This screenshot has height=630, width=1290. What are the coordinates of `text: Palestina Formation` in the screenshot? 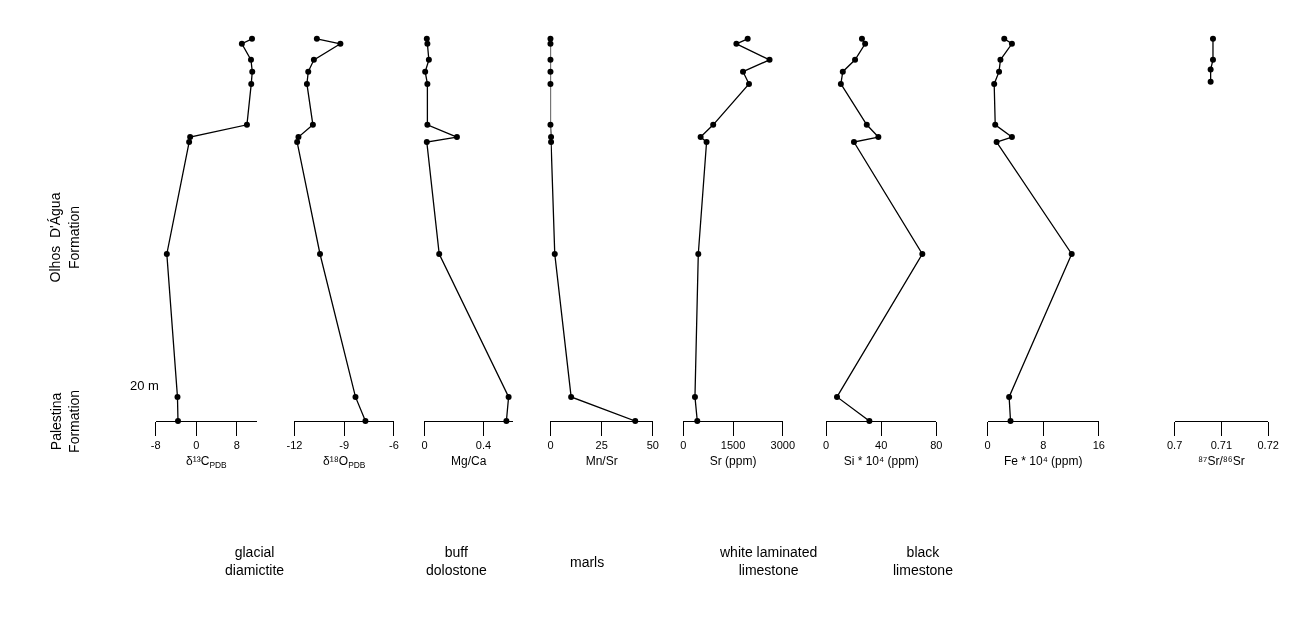 It's located at (65, 421).